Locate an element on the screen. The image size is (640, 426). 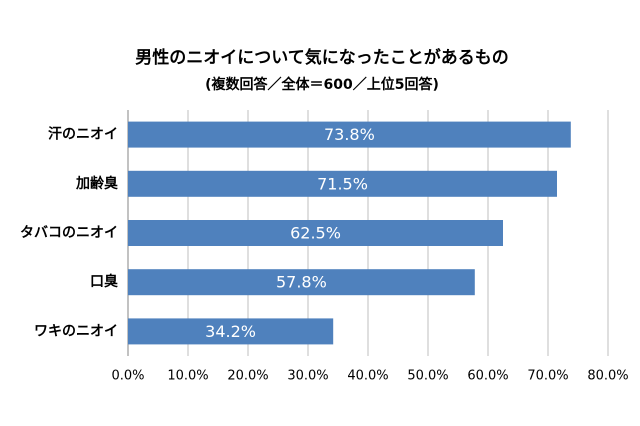
x-tick-label: 30.0% is located at coordinates (307, 376).